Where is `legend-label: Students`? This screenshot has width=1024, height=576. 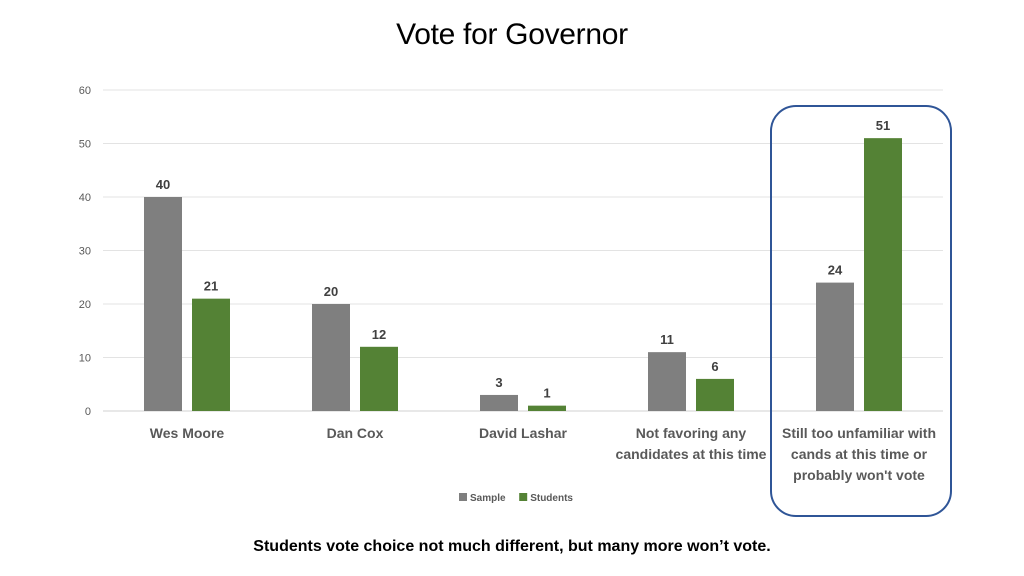 legend-label: Students is located at coordinates (551, 498).